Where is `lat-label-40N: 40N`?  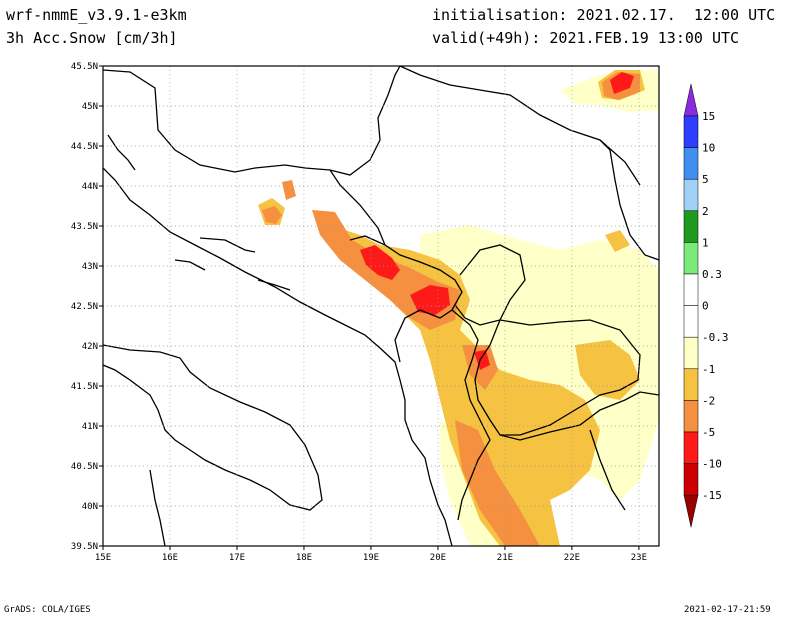 lat-label-40N: 40N is located at coordinates (90, 507).